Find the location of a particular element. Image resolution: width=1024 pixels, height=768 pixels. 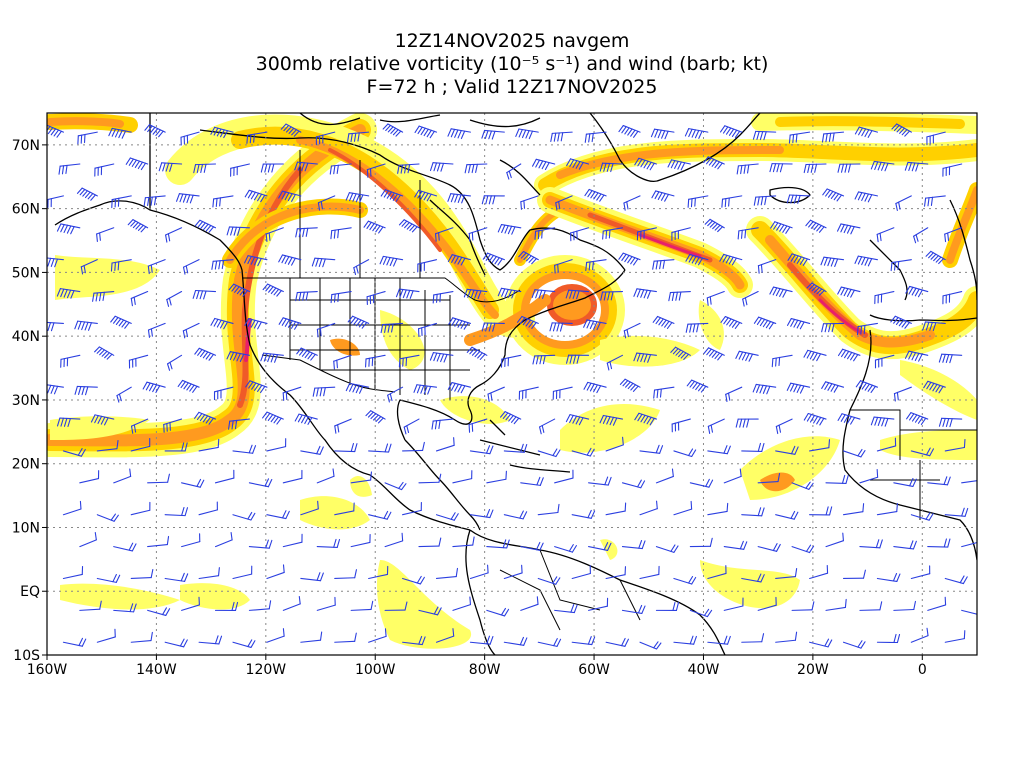

y-tick-label: 60N is located at coordinates (26, 210).